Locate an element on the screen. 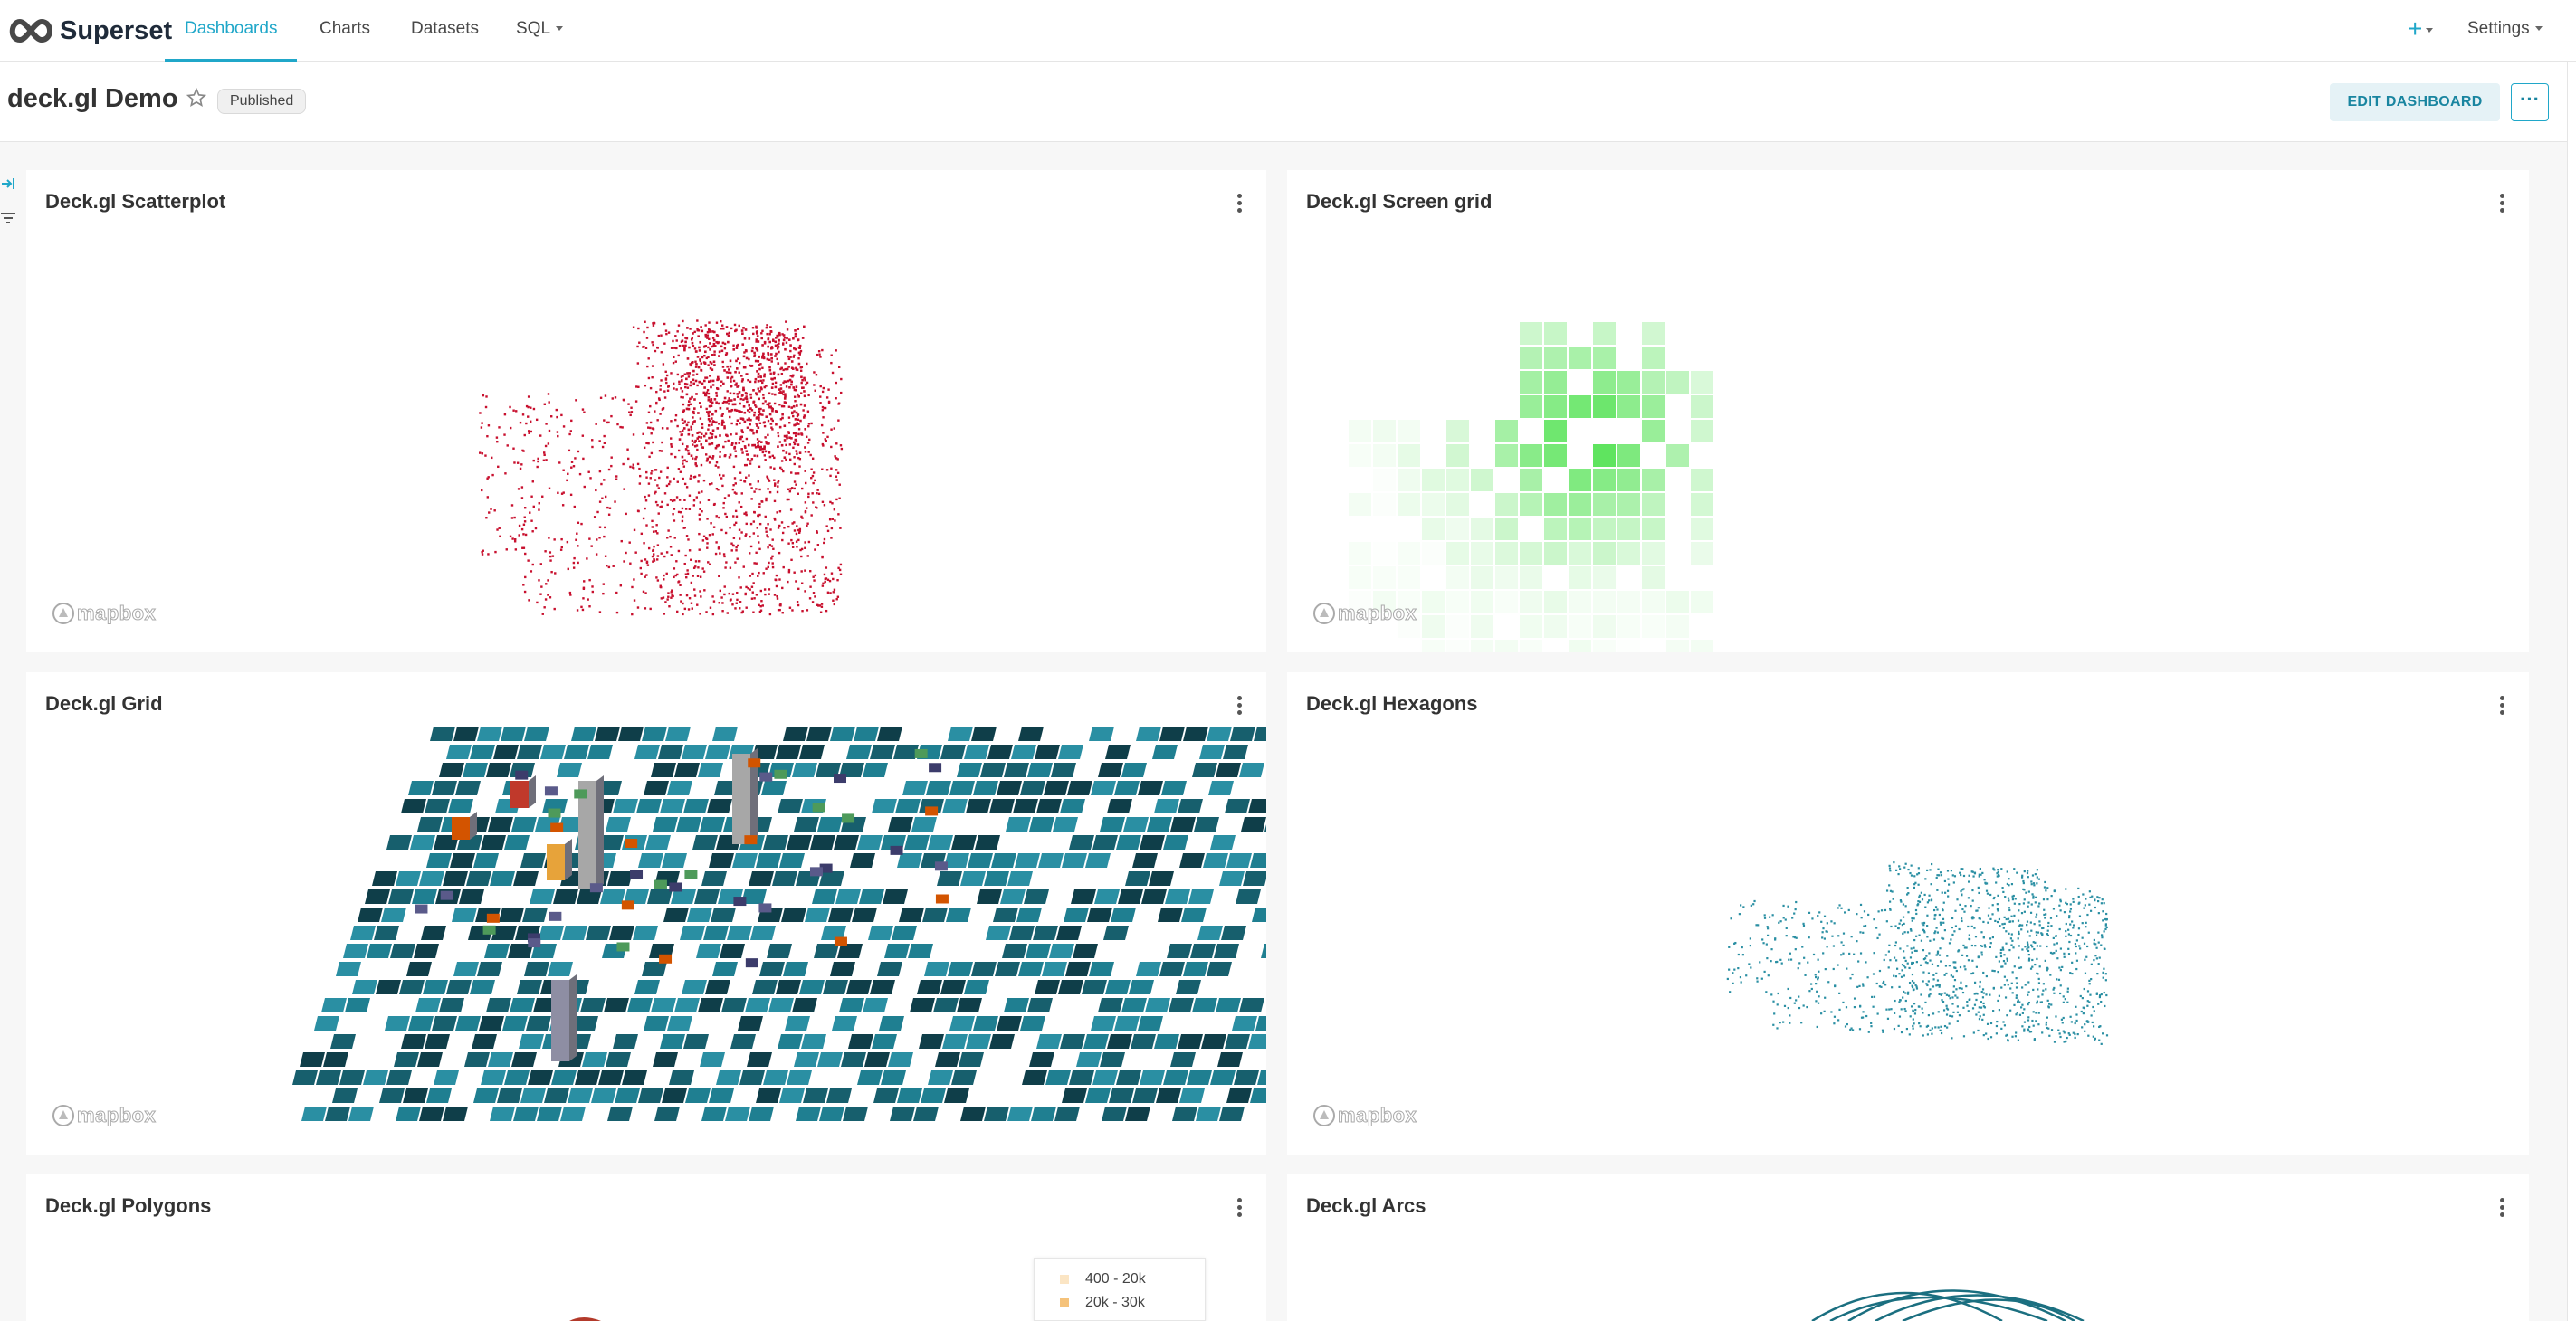 Image resolution: width=2576 pixels, height=1321 pixels. status-badge: Published is located at coordinates (262, 101).